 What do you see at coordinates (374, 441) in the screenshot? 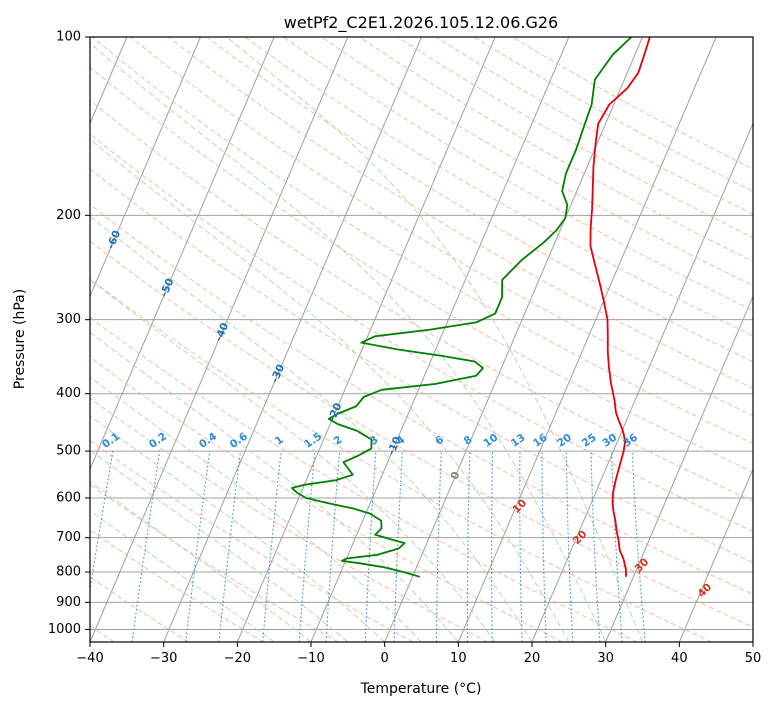
I see `mixing-ratio-label: 3` at bounding box center [374, 441].